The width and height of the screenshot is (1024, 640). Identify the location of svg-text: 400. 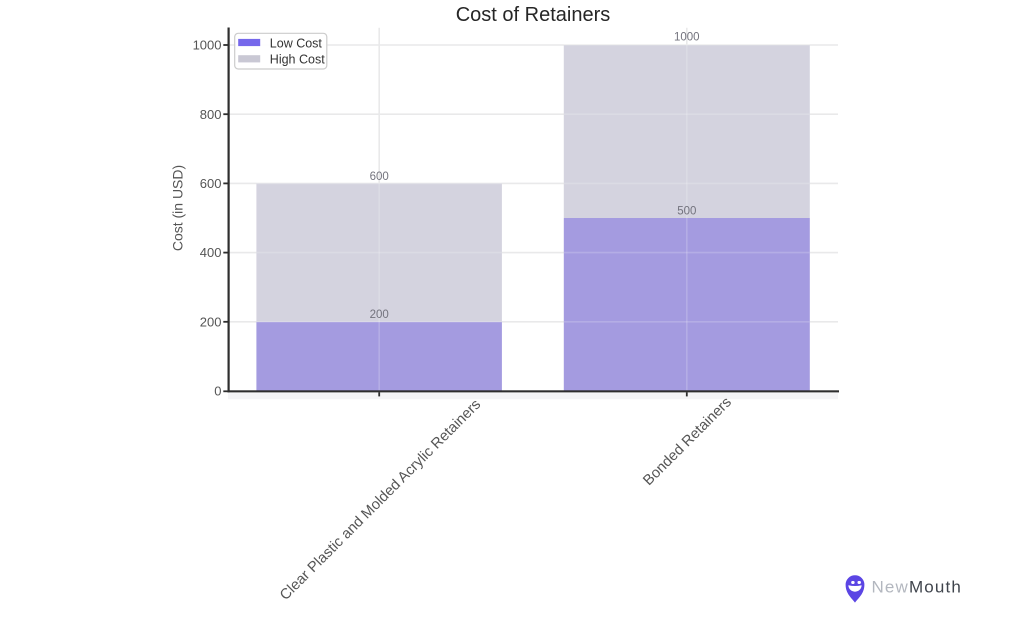
(211, 252).